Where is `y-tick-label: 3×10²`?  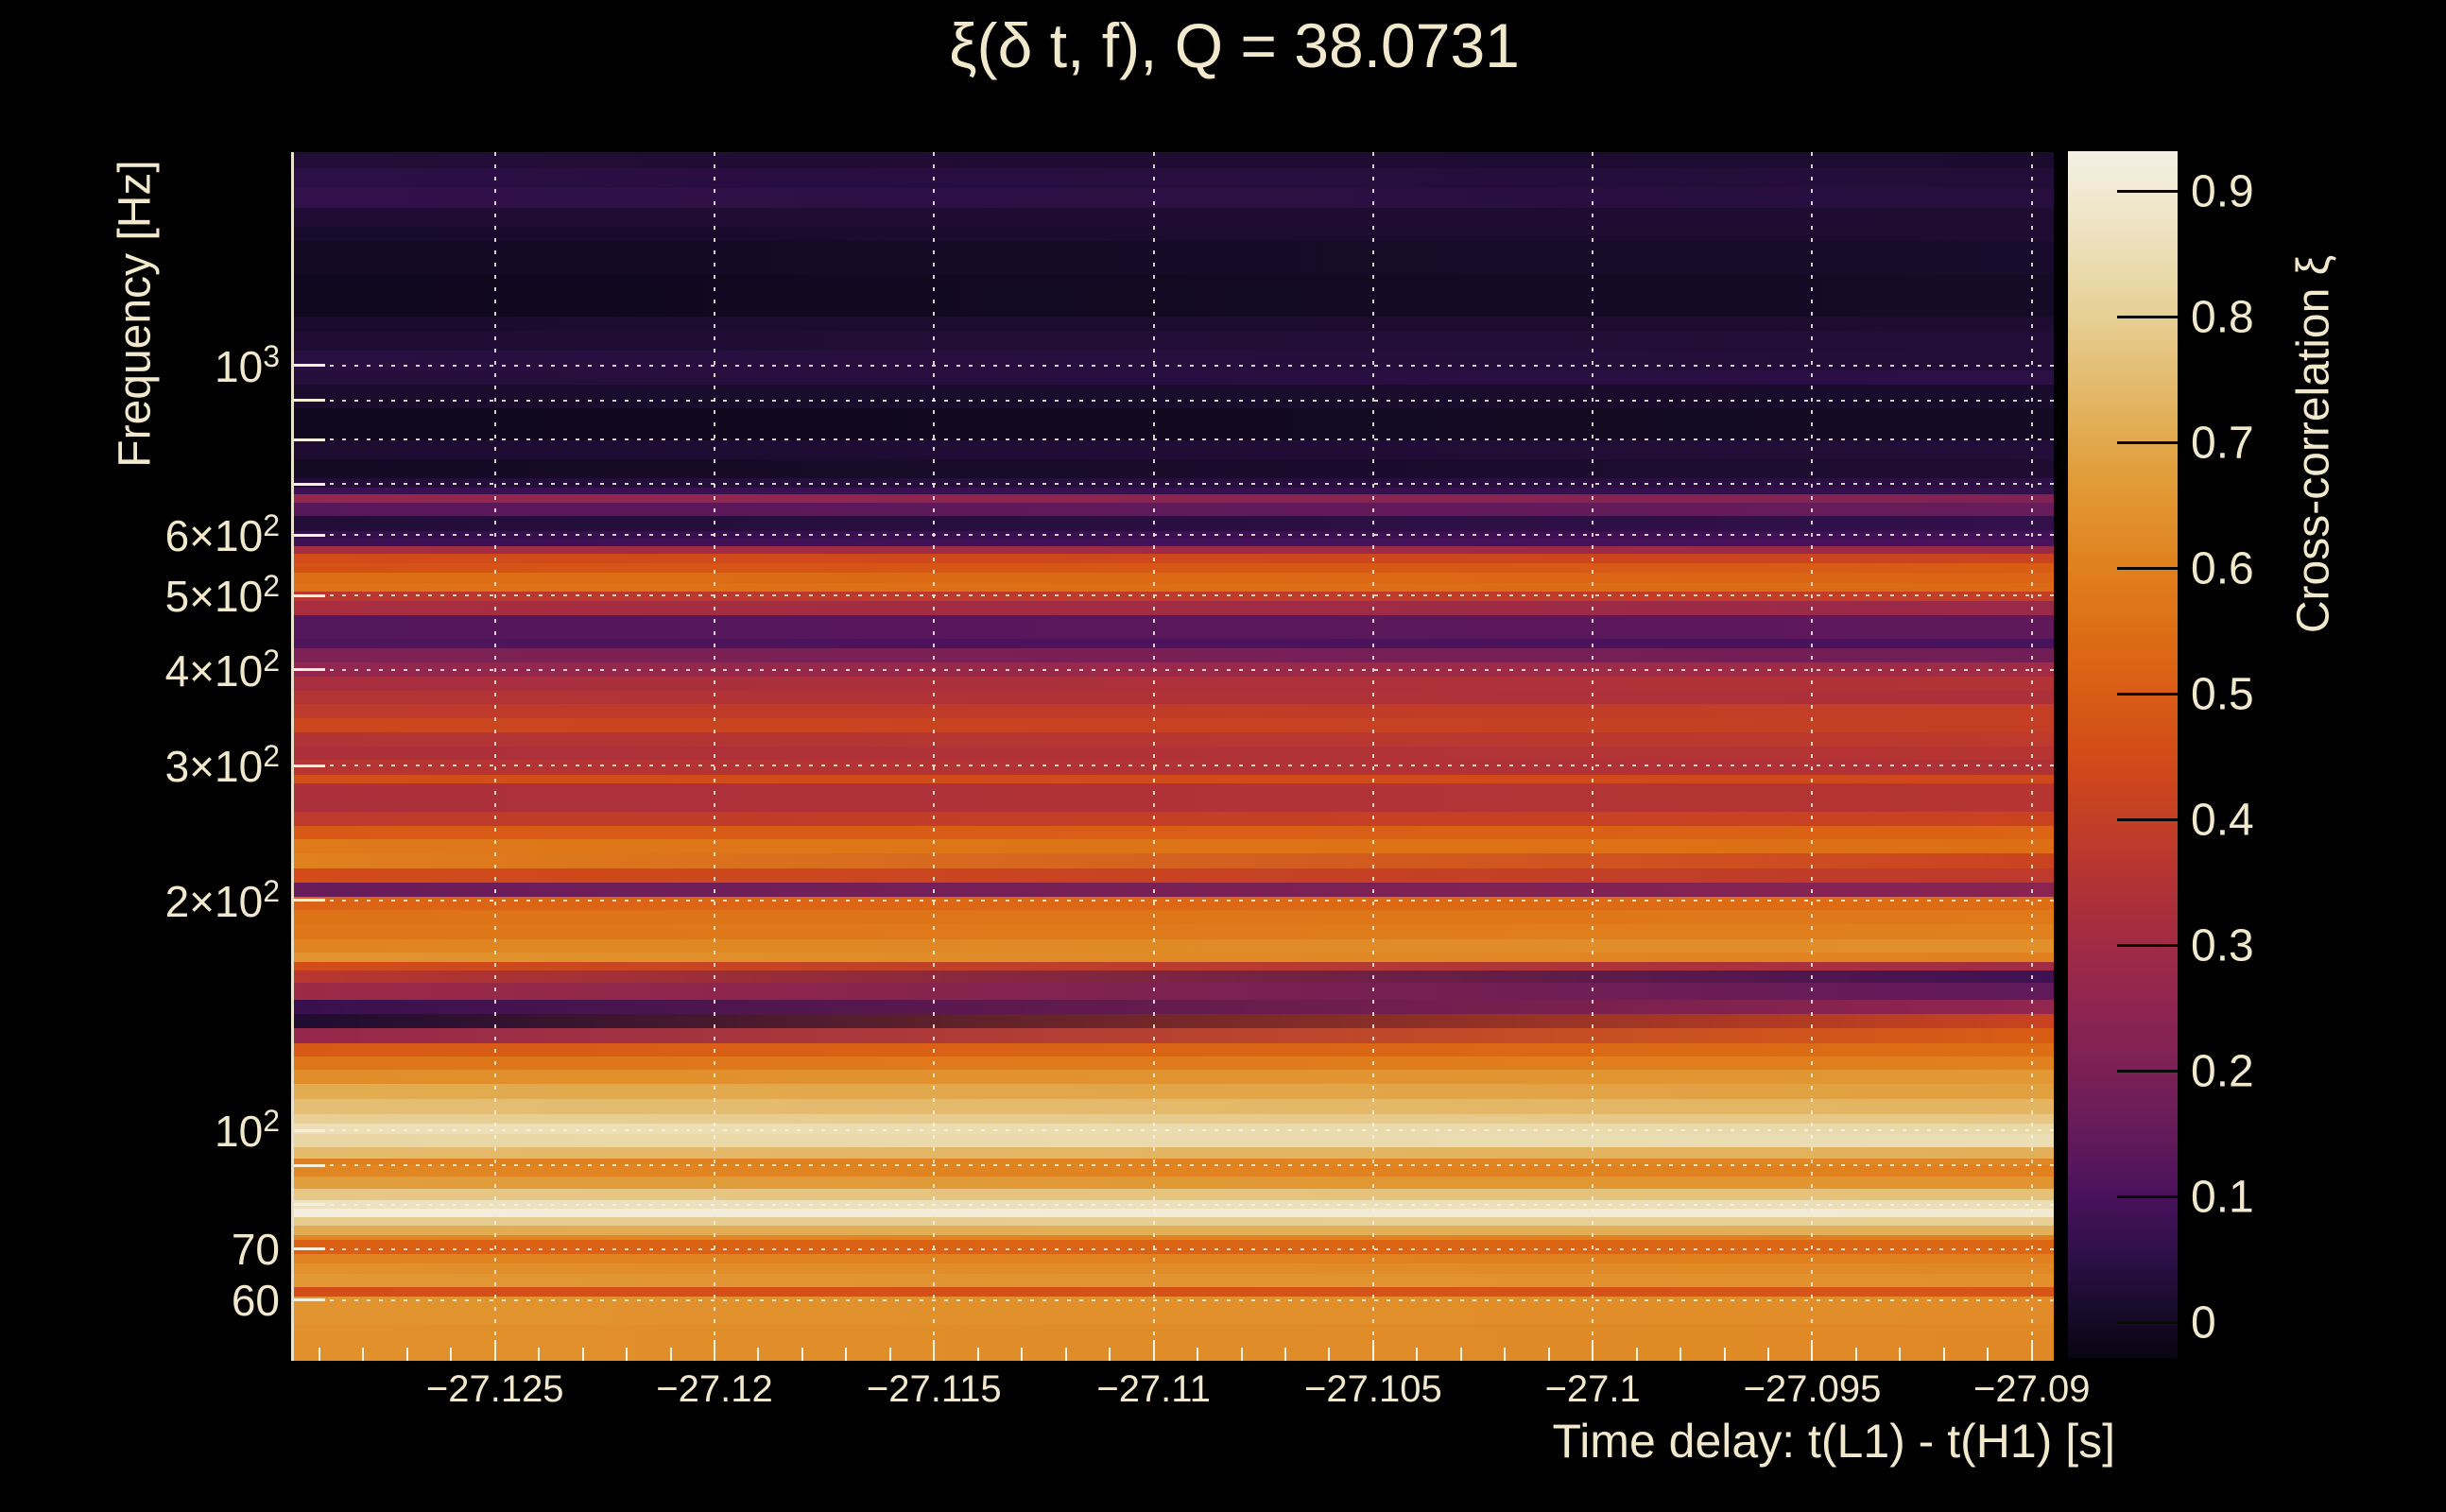
y-tick-label: 3×10² is located at coordinates (222, 765).